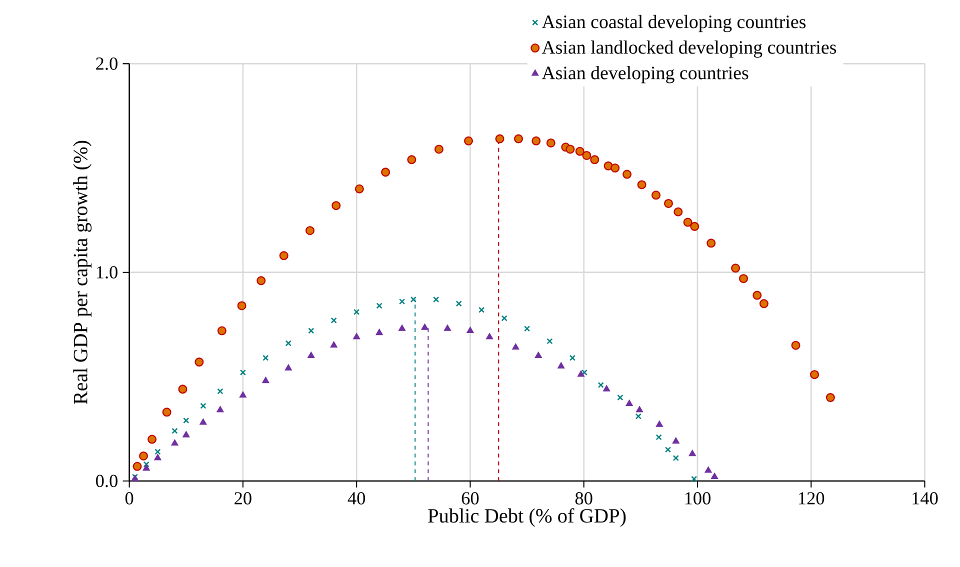 This screenshot has width=960, height=567. Describe the element at coordinates (129, 498) in the screenshot. I see `x-tick-label: 0` at that location.